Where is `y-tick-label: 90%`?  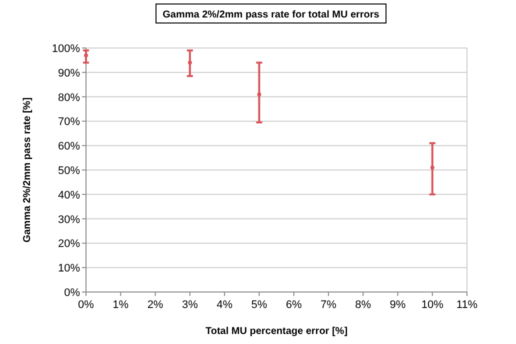 y-tick-label: 90% is located at coordinates (69, 73).